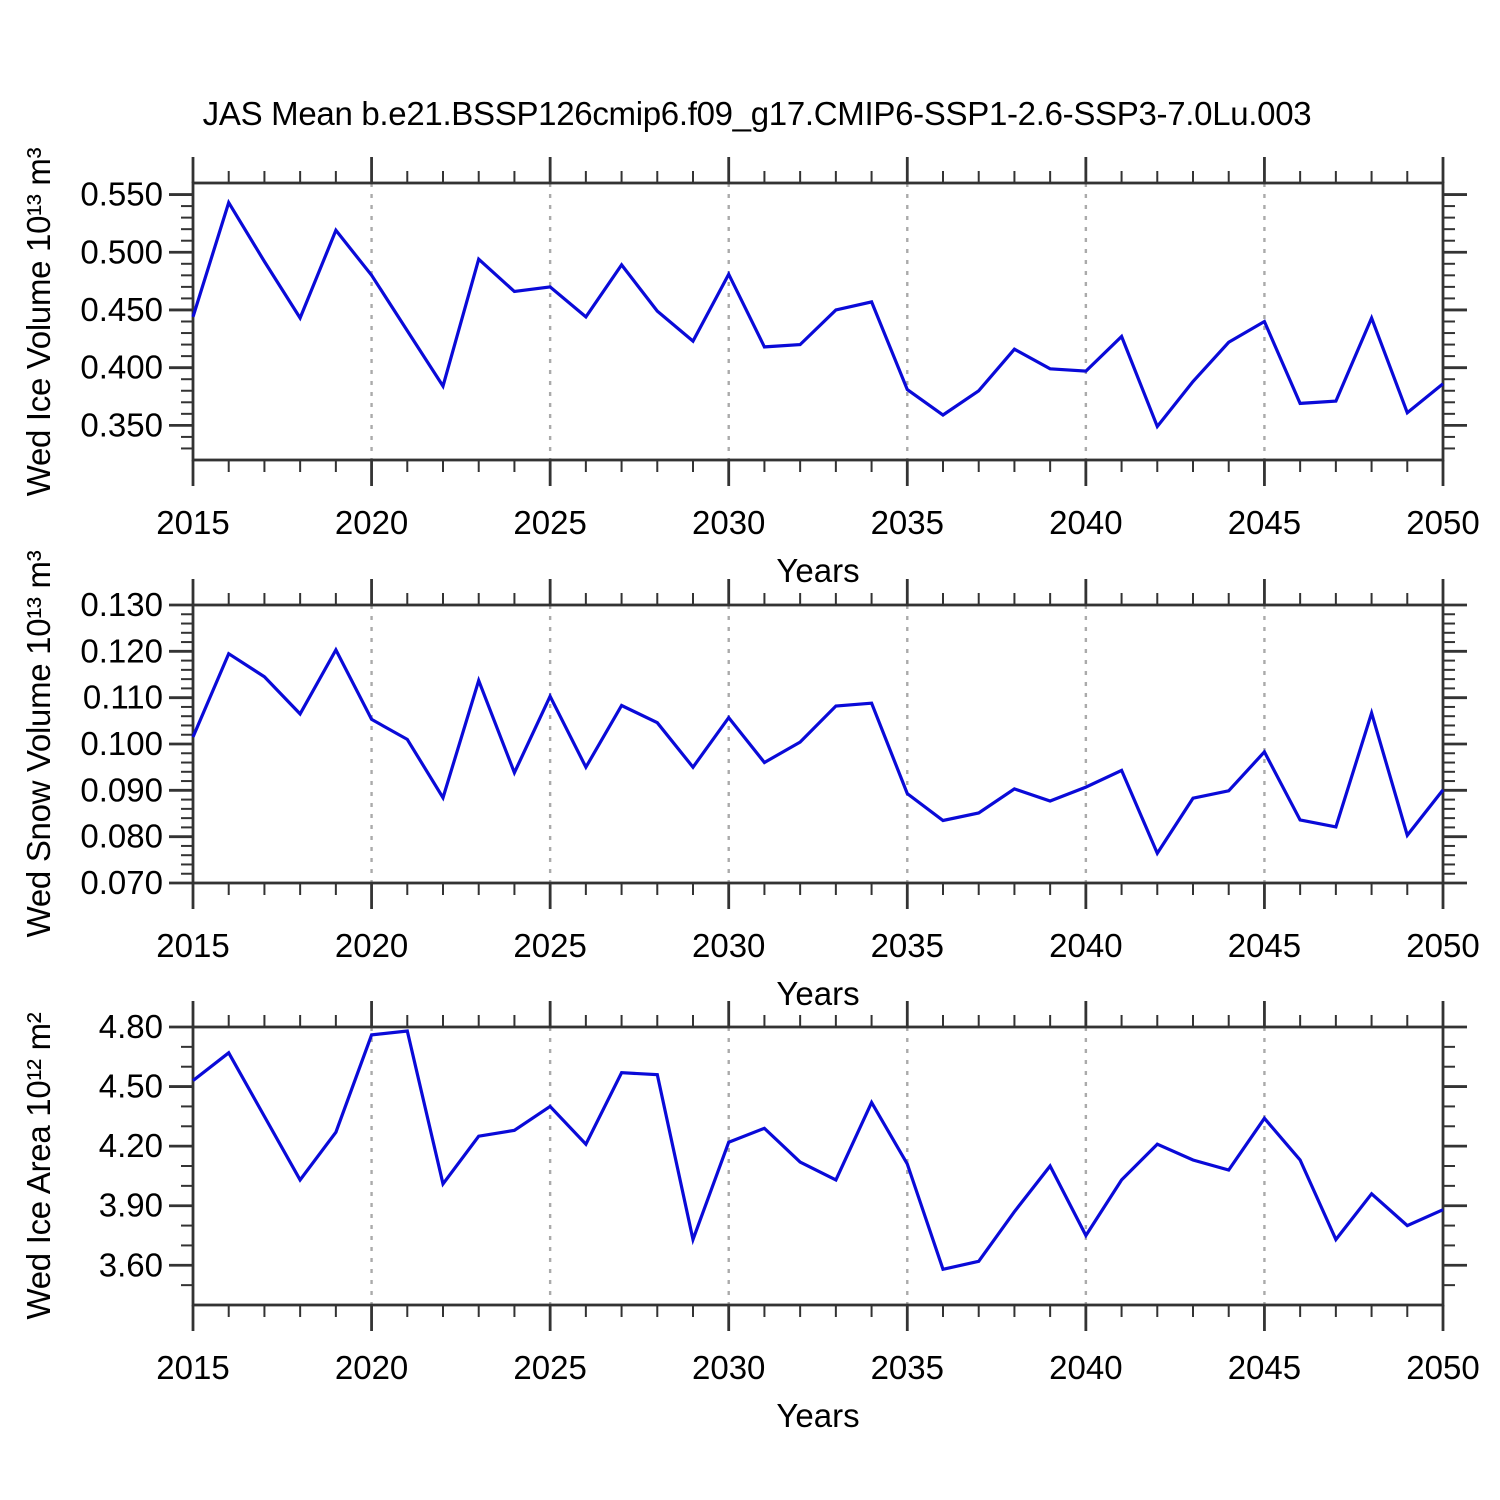 This screenshot has height=1500, width=1500. I want to click on series-wed-snow-volume, so click(818, 751).